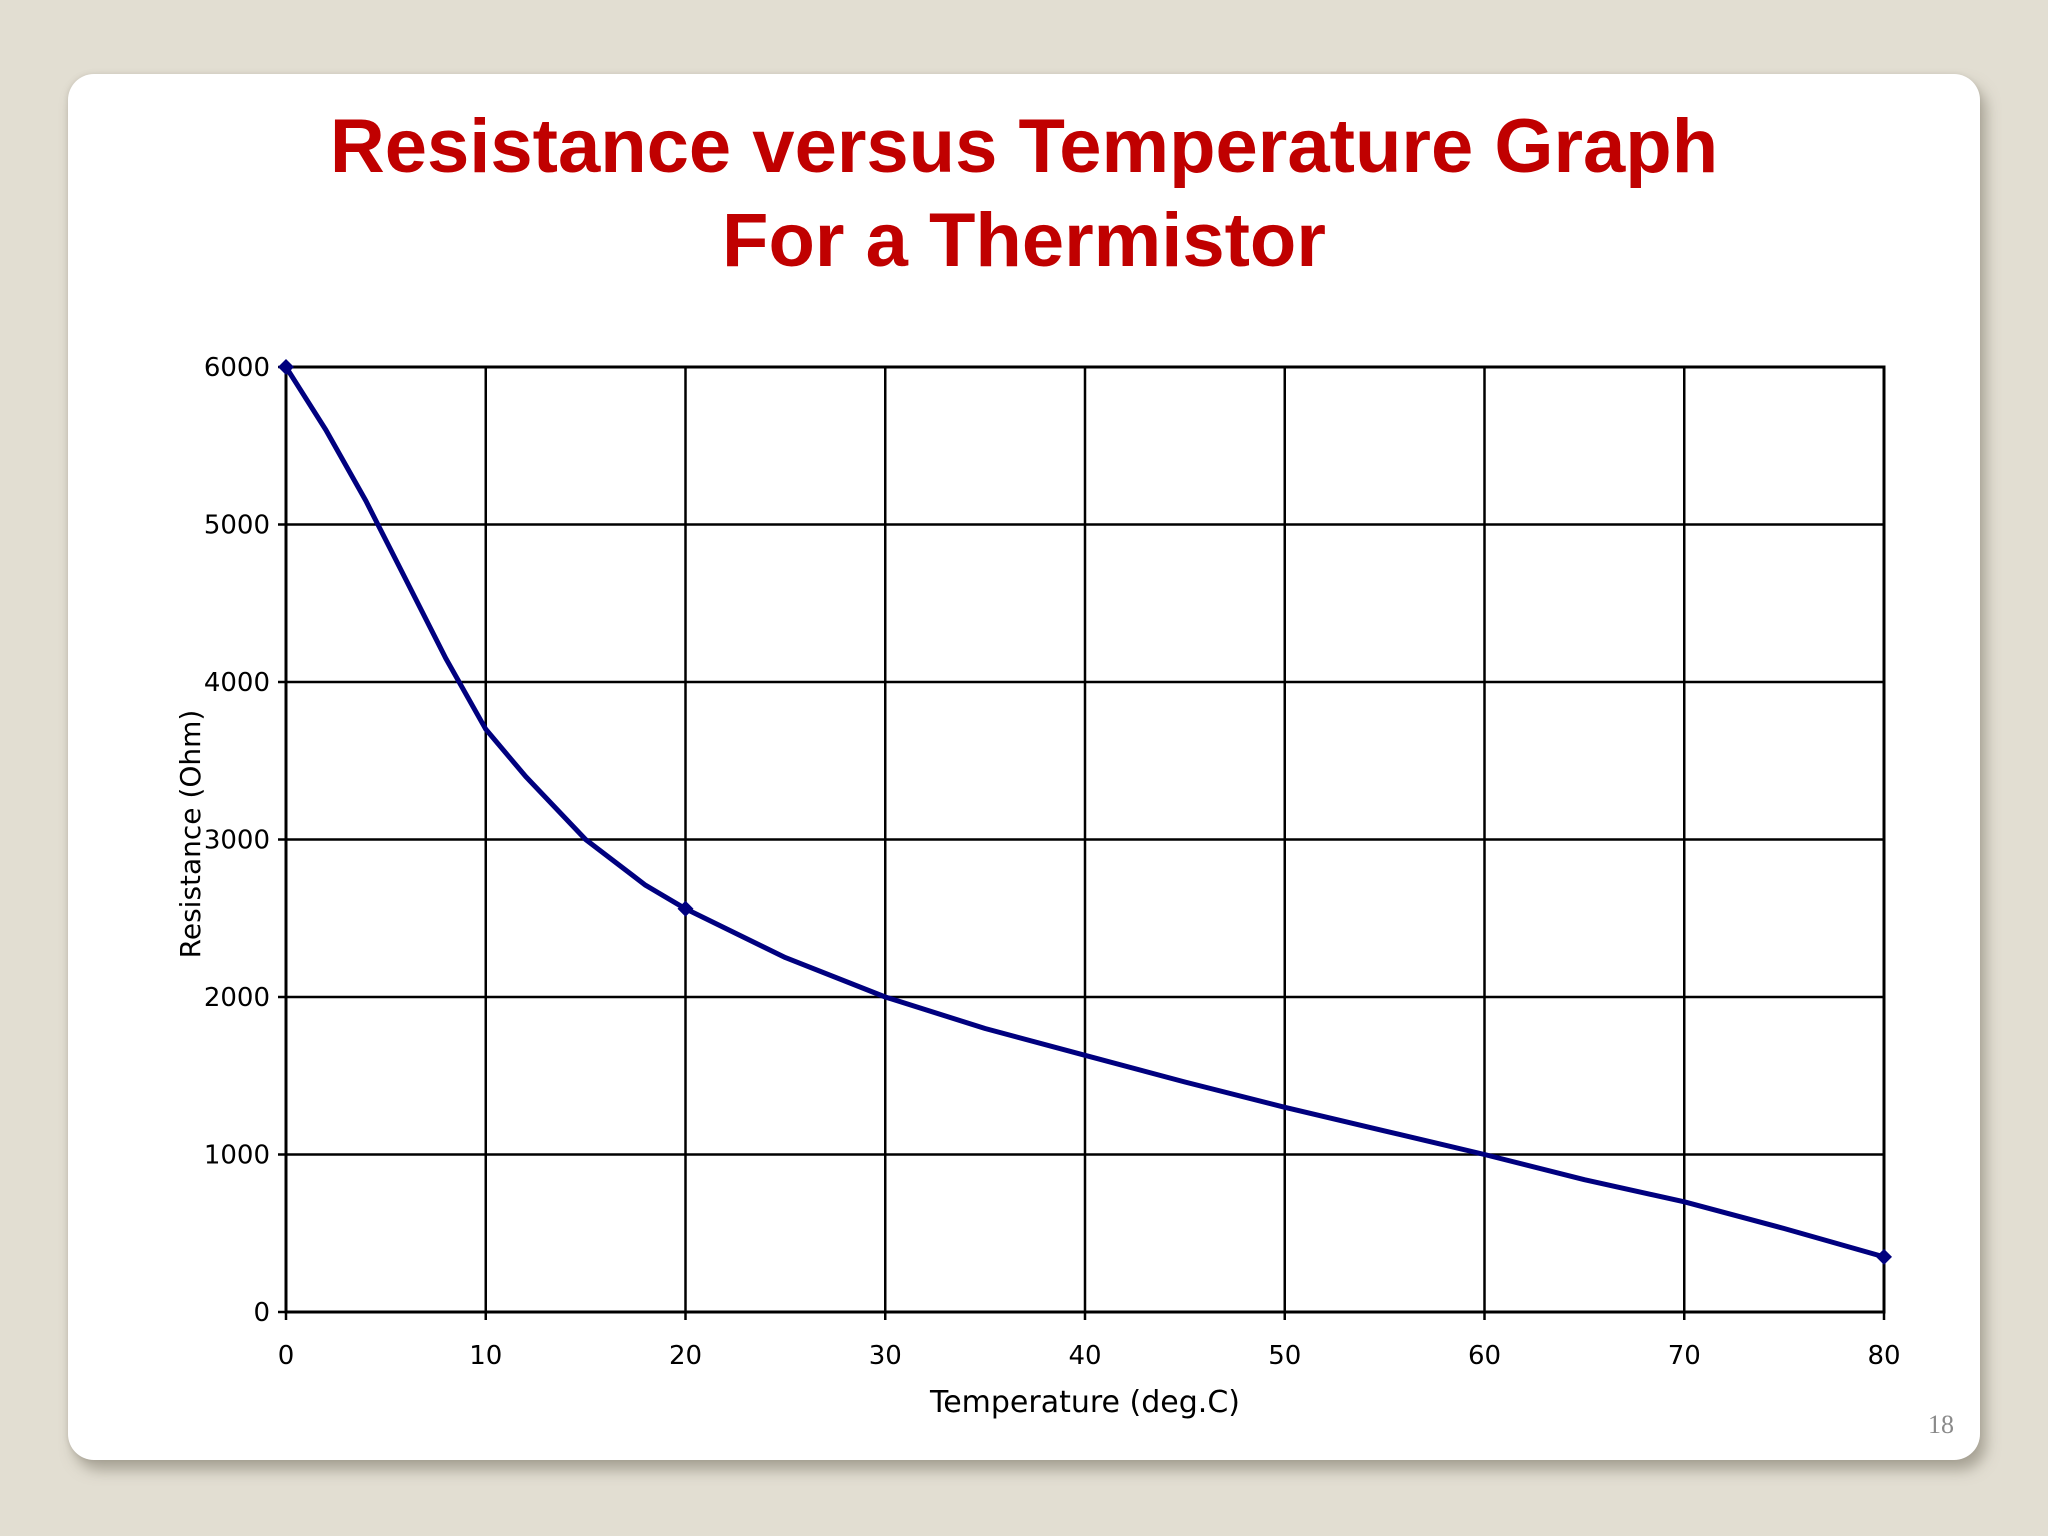 The image size is (2048, 1536). What do you see at coordinates (1883, 1356) in the screenshot?
I see `x-tick-label: 80` at bounding box center [1883, 1356].